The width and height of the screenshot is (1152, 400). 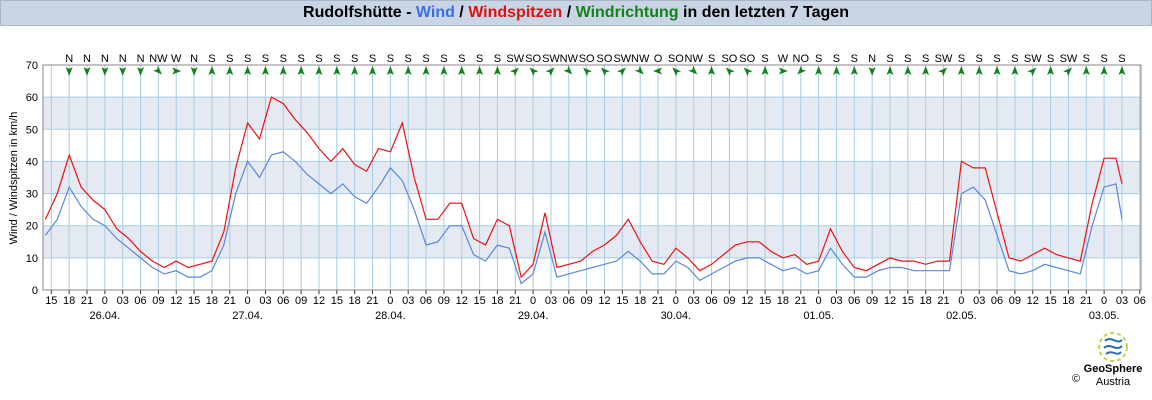 I want to click on y-axis-label: Wind / Windspitzen in km/h, so click(x=14, y=178).